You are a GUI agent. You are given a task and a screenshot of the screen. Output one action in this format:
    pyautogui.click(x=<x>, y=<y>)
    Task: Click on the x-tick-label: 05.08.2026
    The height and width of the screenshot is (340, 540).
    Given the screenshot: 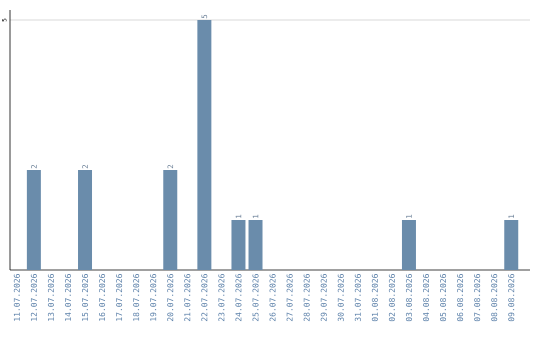 What is the action you would take?
    pyautogui.click(x=443, y=298)
    